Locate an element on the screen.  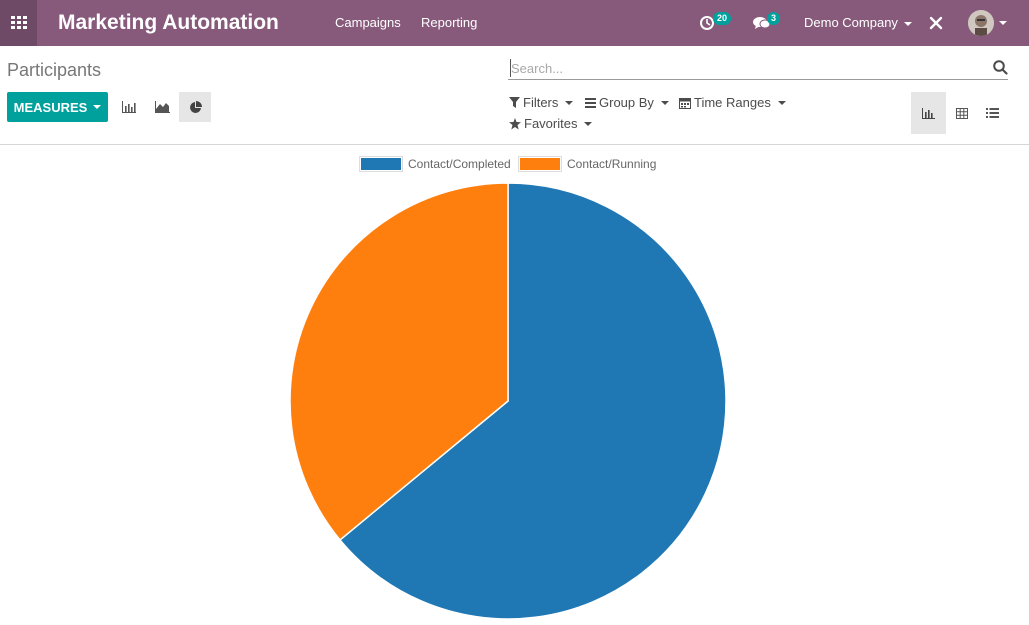
debug-tools-button is located at coordinates (937, 23).